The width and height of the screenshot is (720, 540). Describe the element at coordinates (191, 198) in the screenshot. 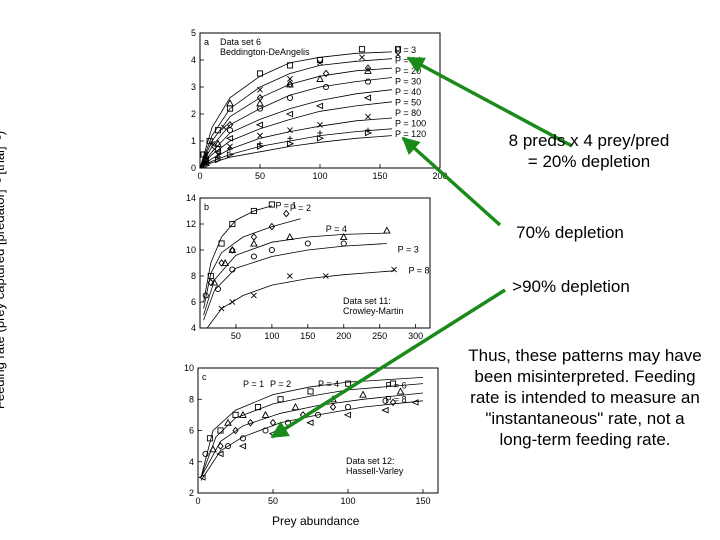

I see `y-tick-label: 14` at that location.